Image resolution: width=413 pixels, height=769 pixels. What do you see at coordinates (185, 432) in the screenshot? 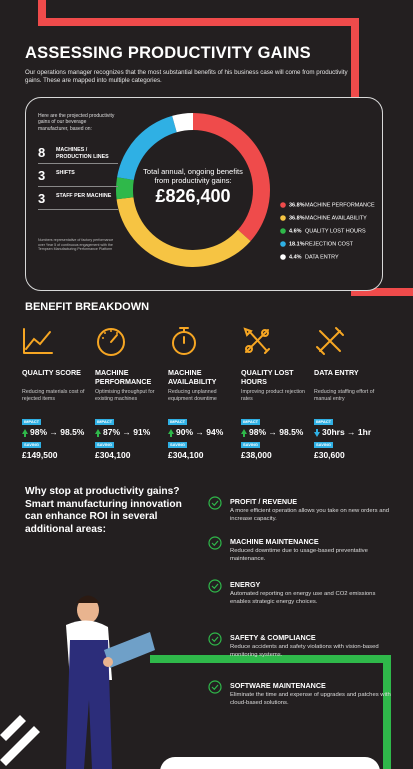
I see `from-value: 90%` at bounding box center [185, 432].